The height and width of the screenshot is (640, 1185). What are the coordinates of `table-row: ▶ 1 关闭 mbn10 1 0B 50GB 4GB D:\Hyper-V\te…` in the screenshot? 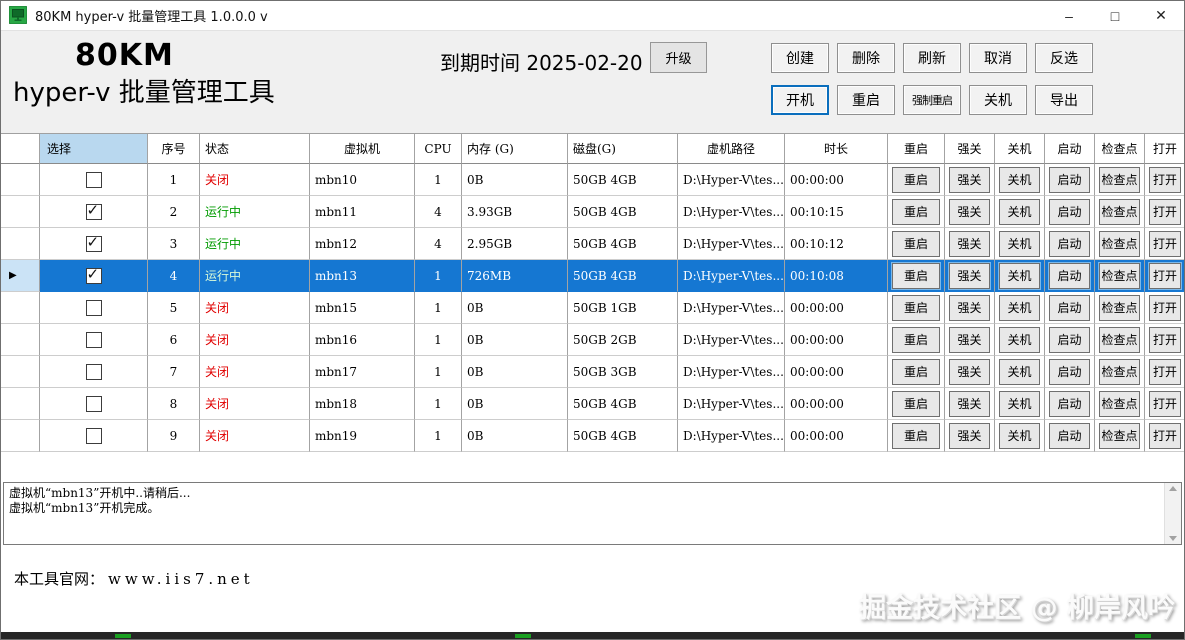 It's located at (592, 180).